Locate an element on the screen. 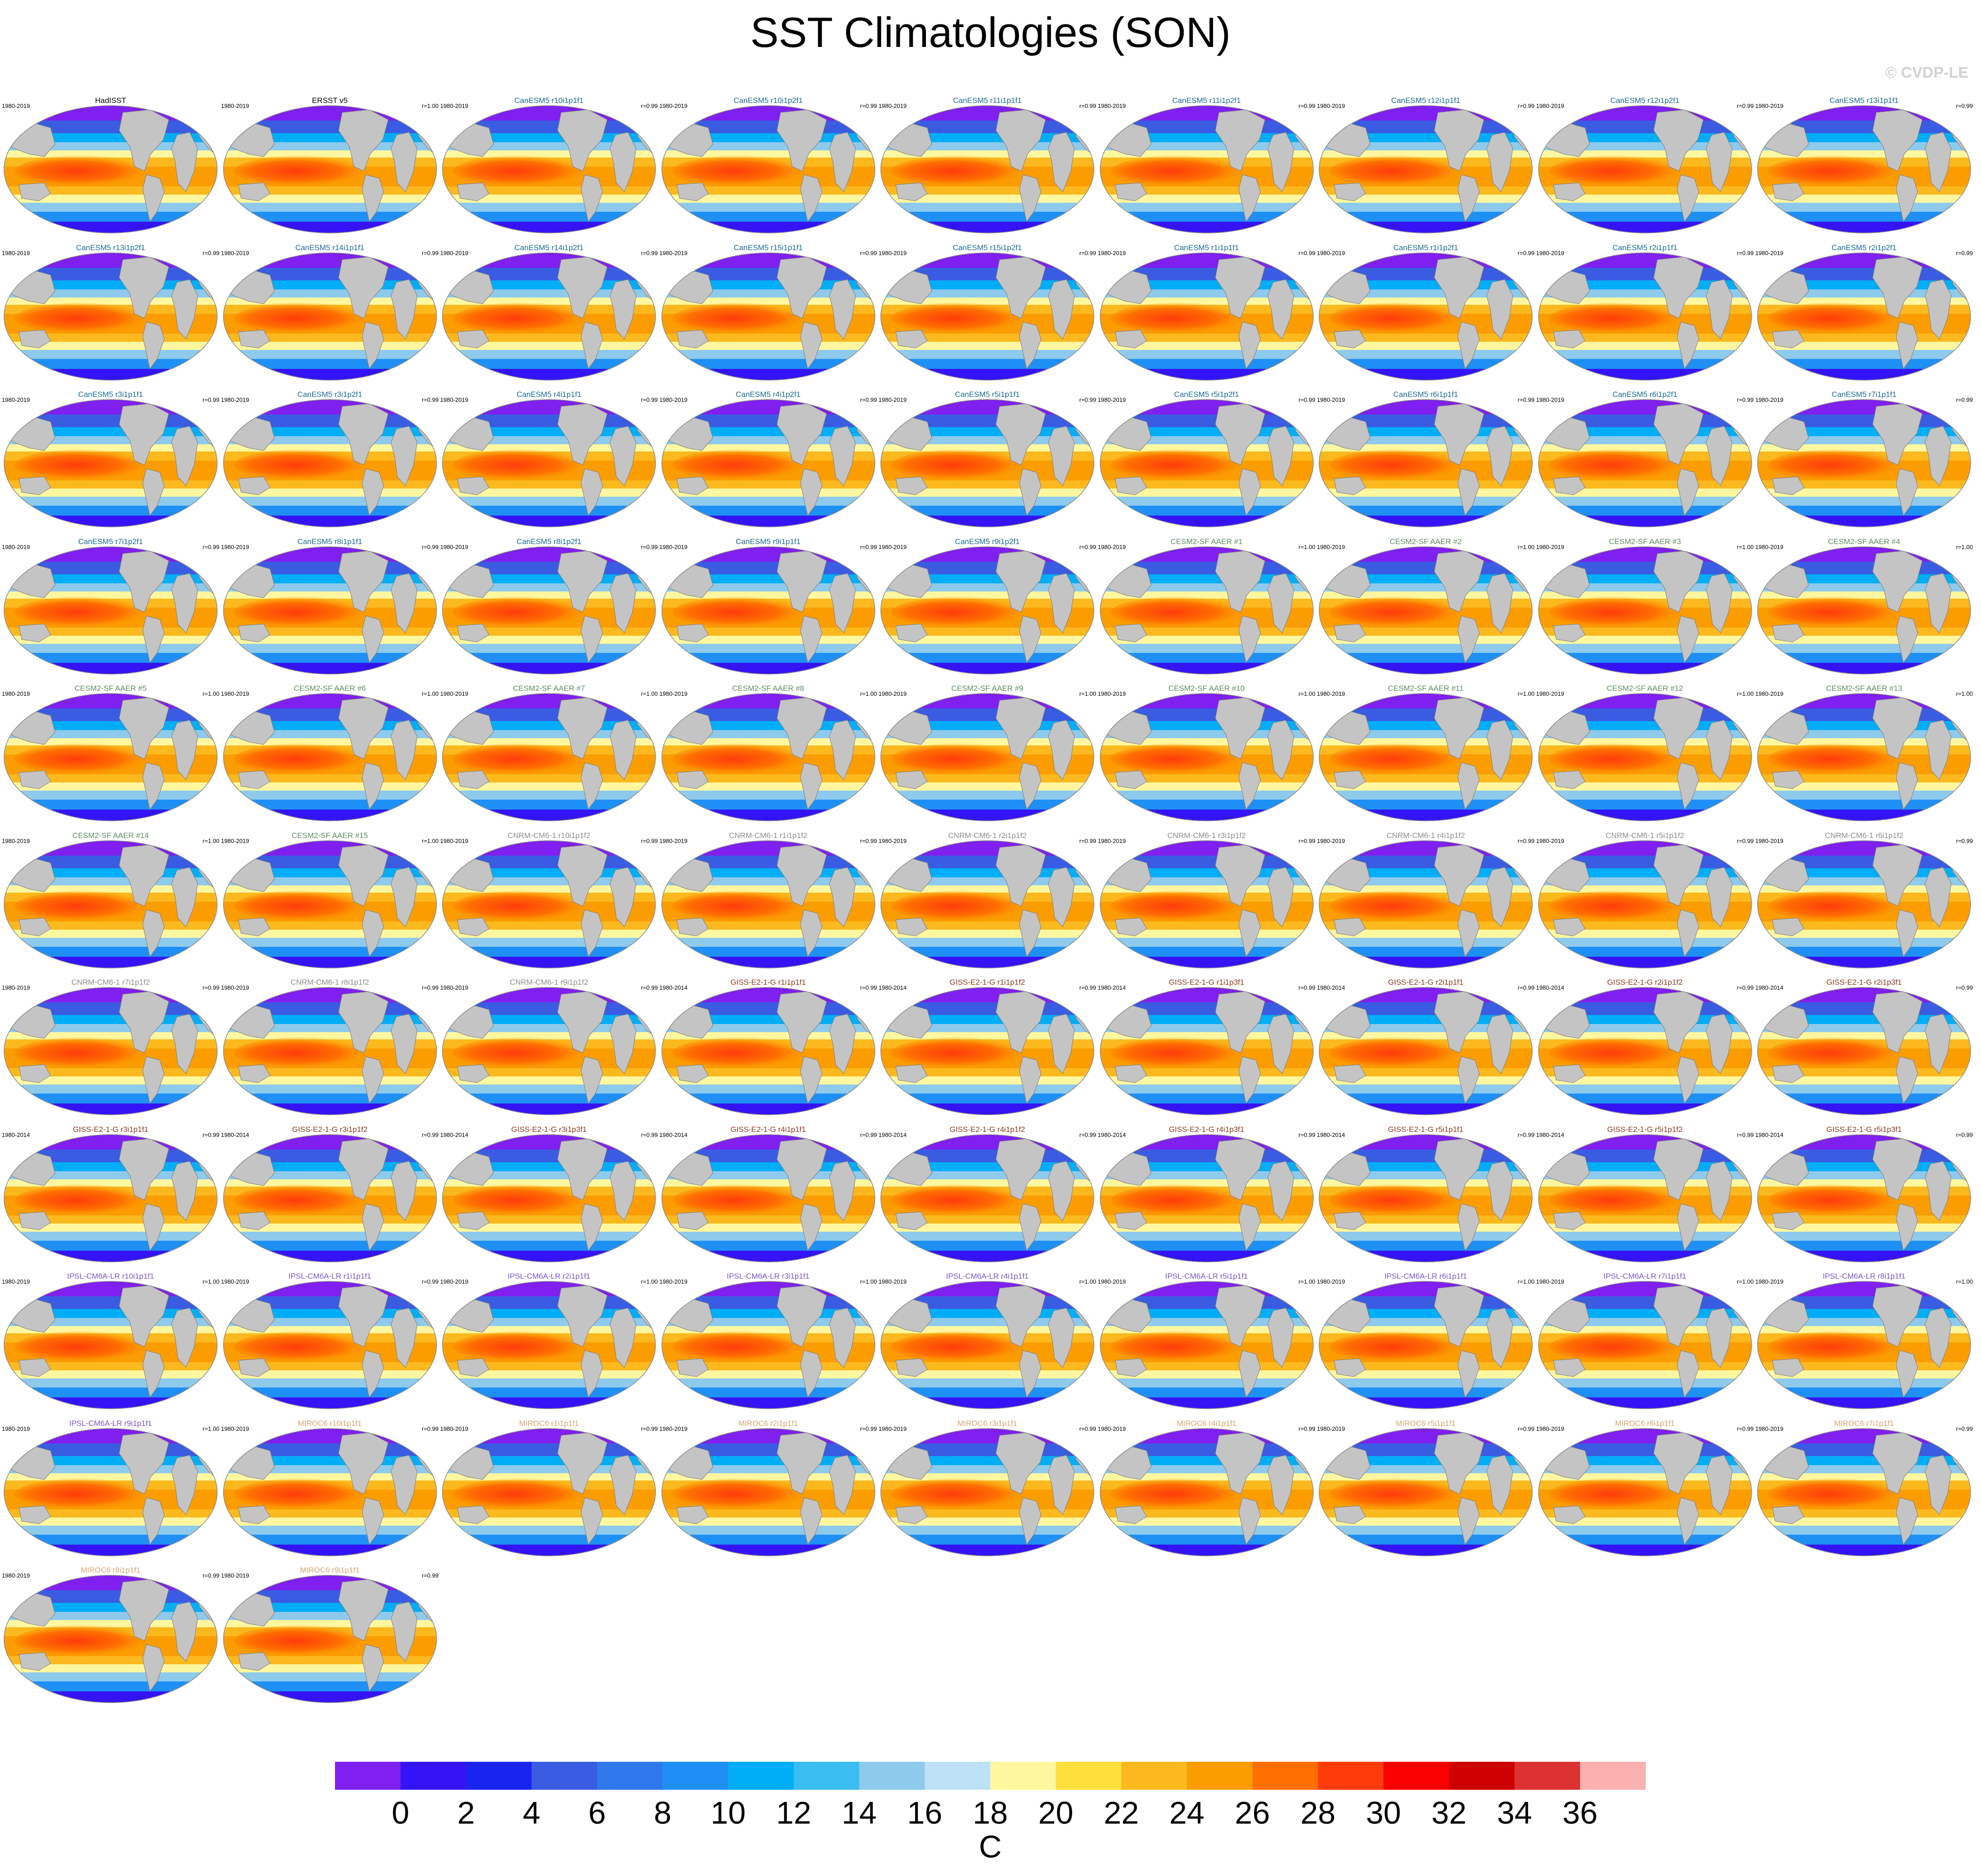  panel-title: MIROC6 r6i1p1f1 is located at coordinates (1645, 1423).